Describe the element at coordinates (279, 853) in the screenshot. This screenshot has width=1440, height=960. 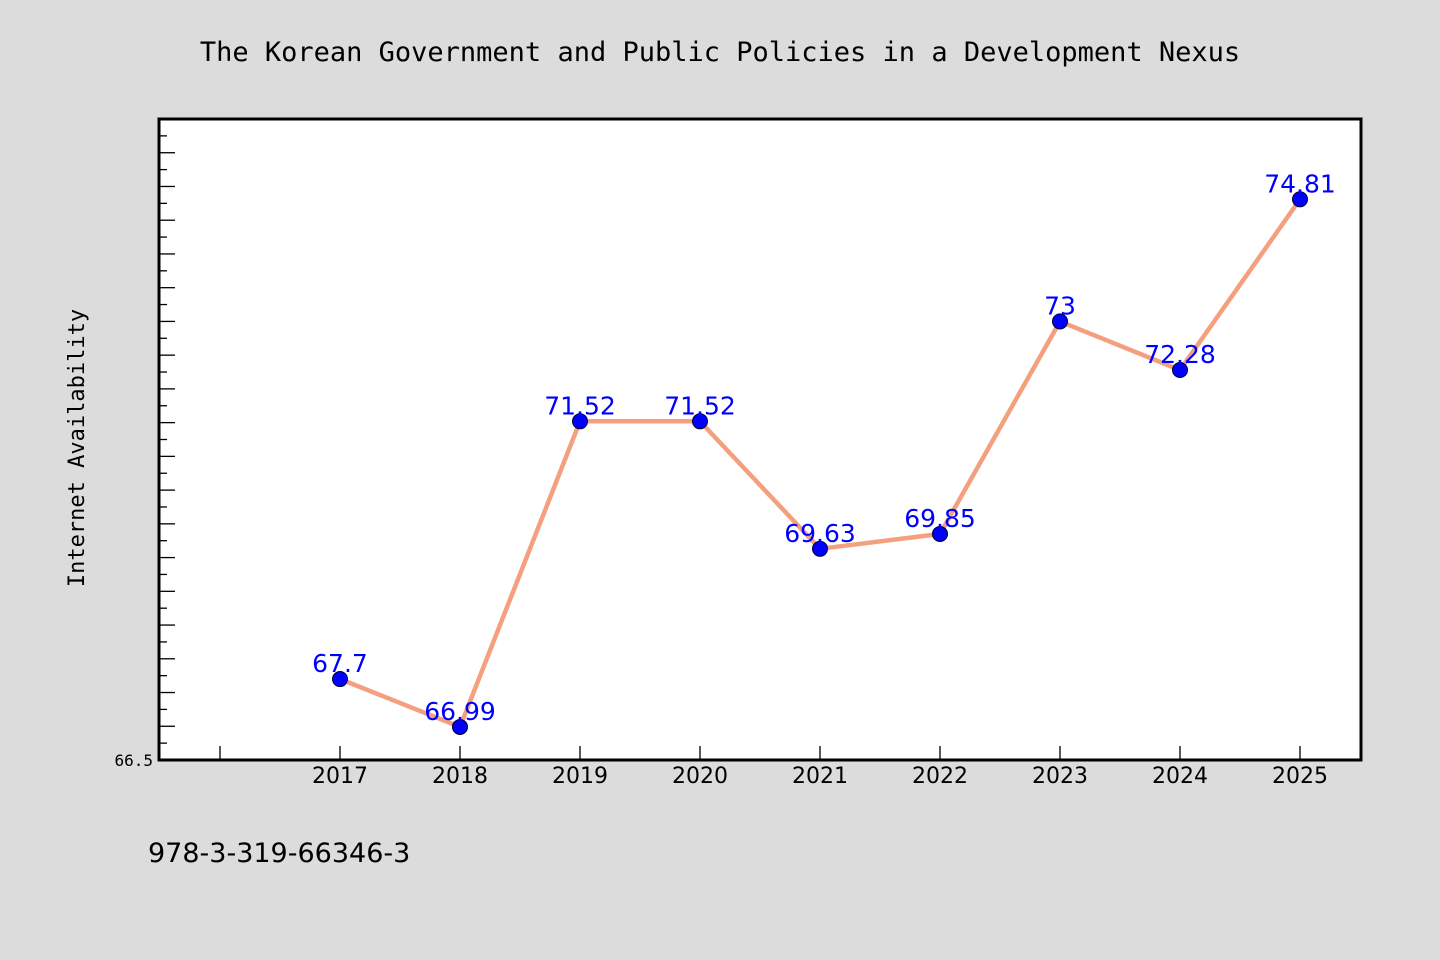
I see `footer-isbn: 978-3-319-66346-3` at that location.